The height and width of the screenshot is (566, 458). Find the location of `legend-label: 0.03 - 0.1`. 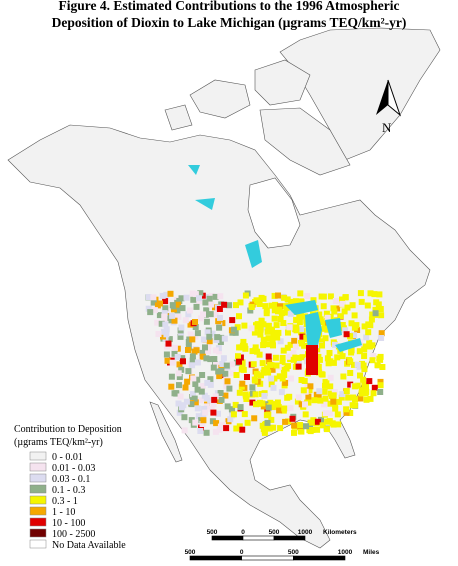

legend-label: 0.03 - 0.1 is located at coordinates (71, 479).